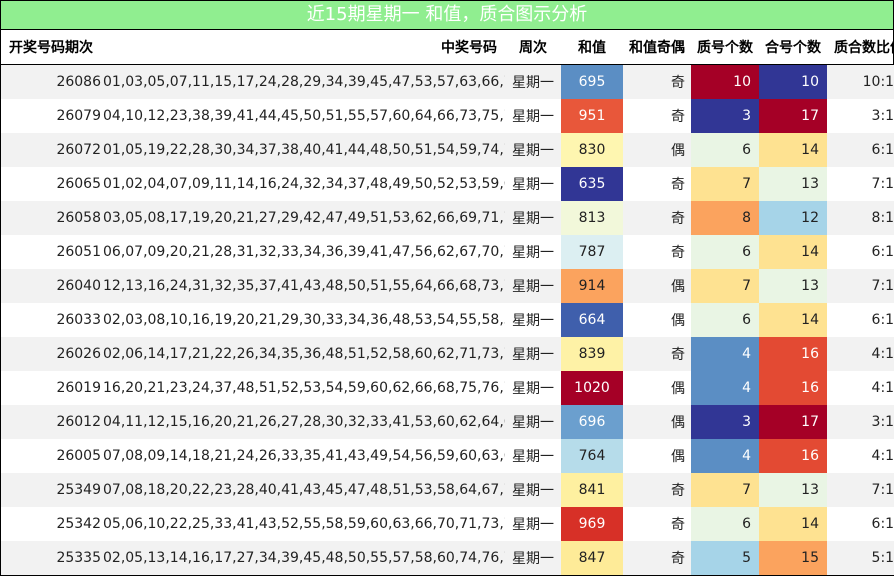  Describe the element at coordinates (725, 218) in the screenshot. I see `cell-prime-count: 8` at that location.